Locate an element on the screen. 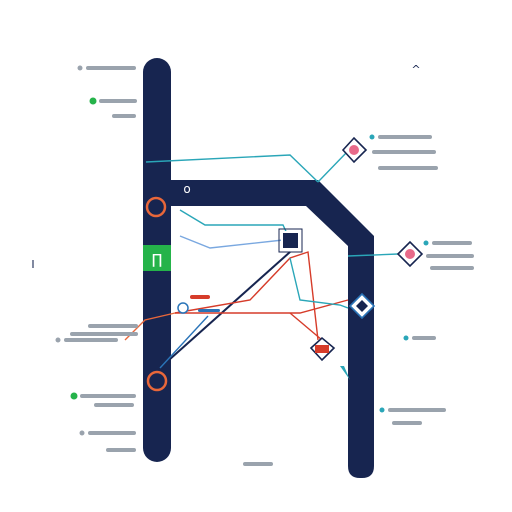 This screenshot has height=512, width=512. left-mid-legend is located at coordinates (96, 333).